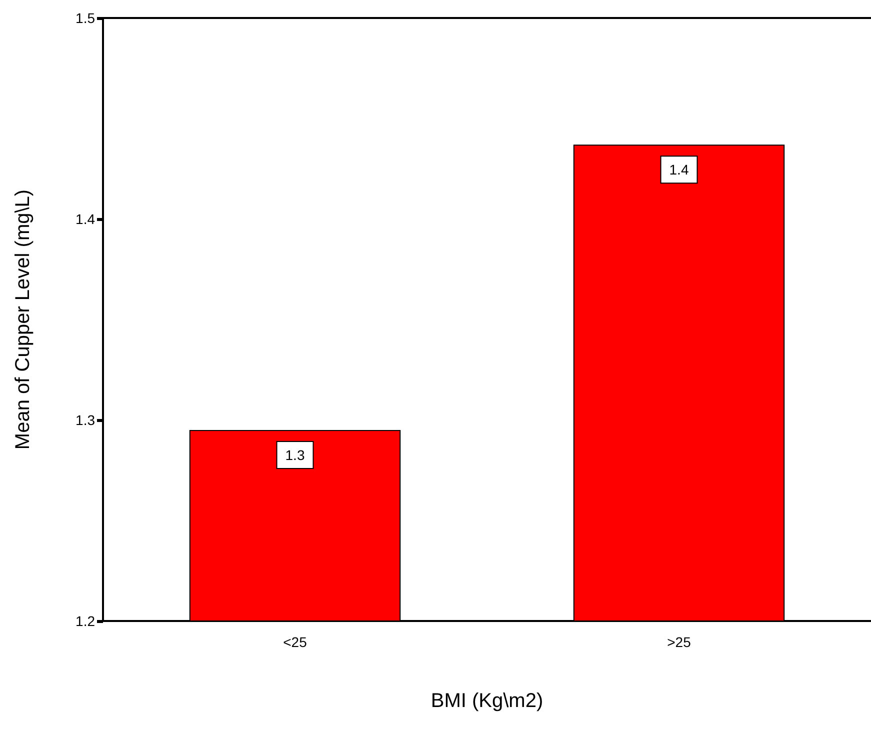 The height and width of the screenshot is (730, 871). Describe the element at coordinates (295, 642) in the screenshot. I see `x-tick-label: <25` at that location.